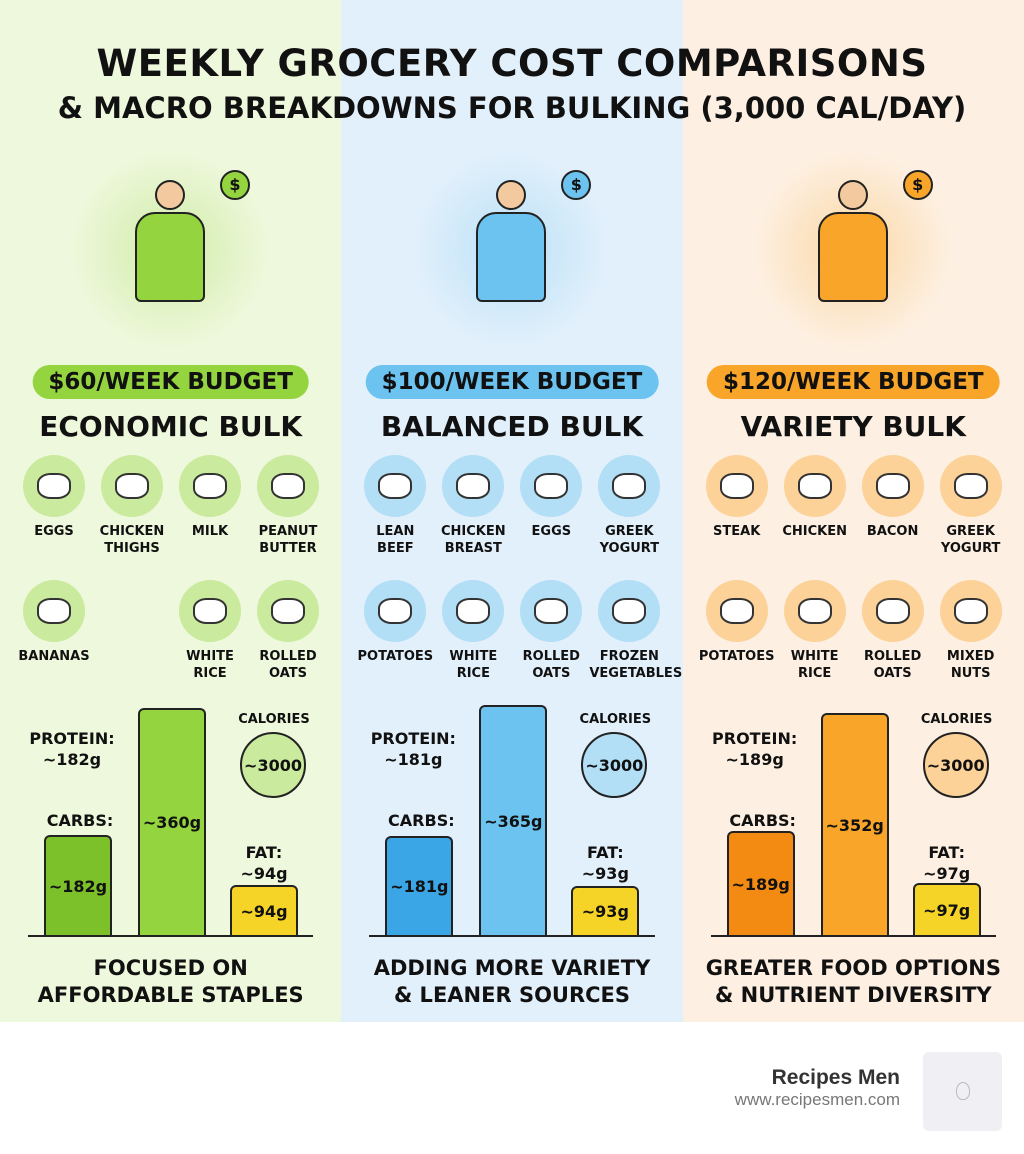 This screenshot has height=1154, width=1024. I want to click on protein-label: PROTEIN: ~181g, so click(413, 749).